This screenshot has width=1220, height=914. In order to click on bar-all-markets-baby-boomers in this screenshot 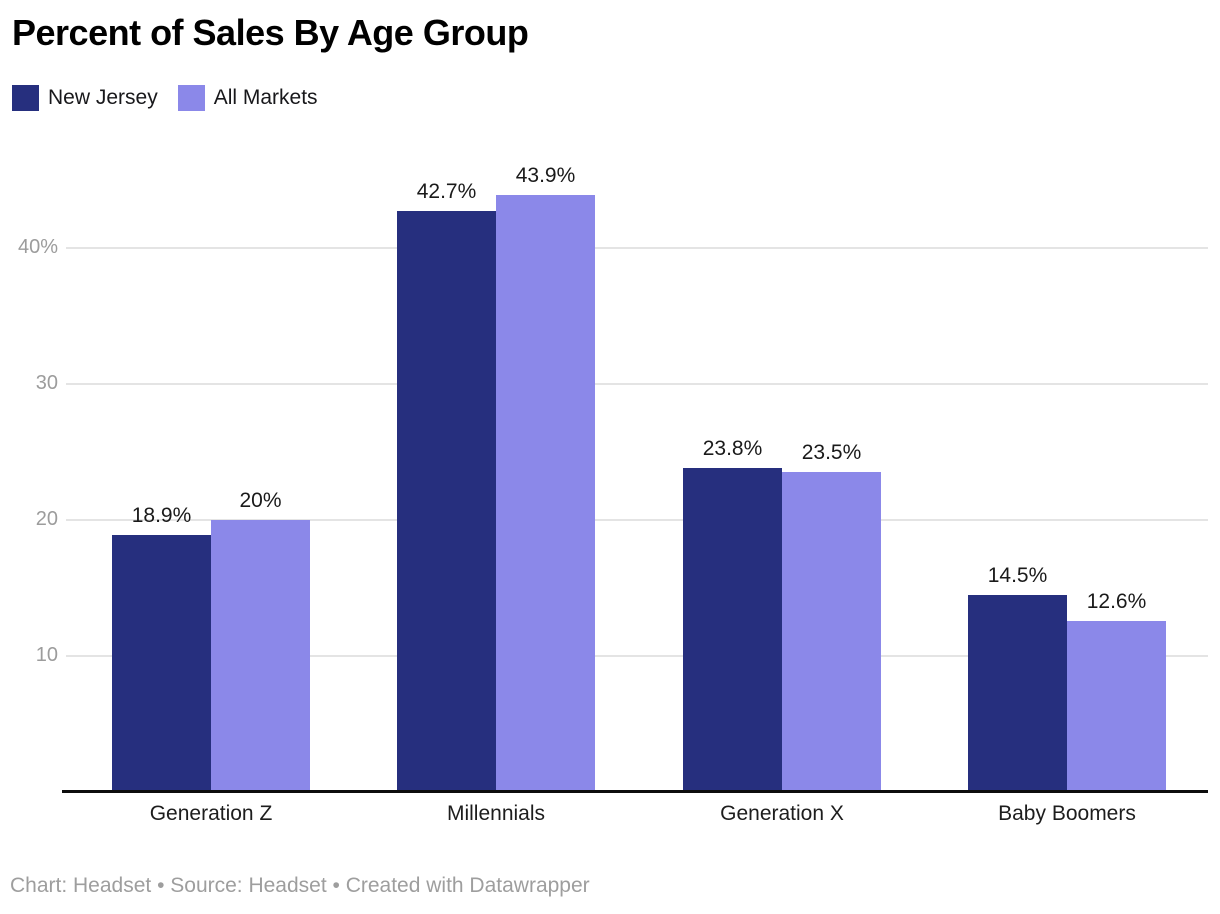, I will do `click(1116, 706)`.